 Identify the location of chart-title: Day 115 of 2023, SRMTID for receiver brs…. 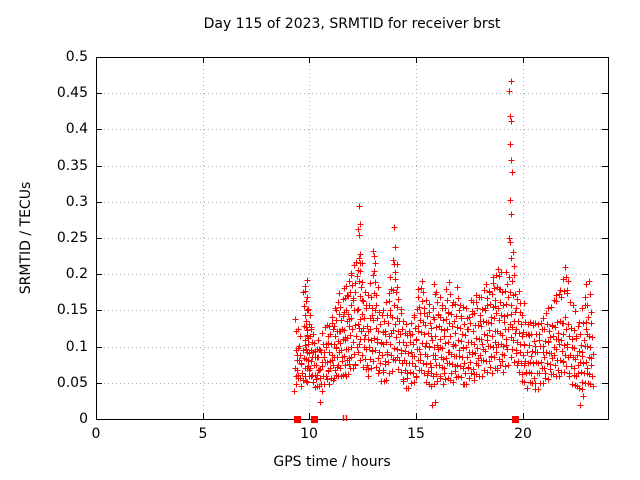
(352, 24).